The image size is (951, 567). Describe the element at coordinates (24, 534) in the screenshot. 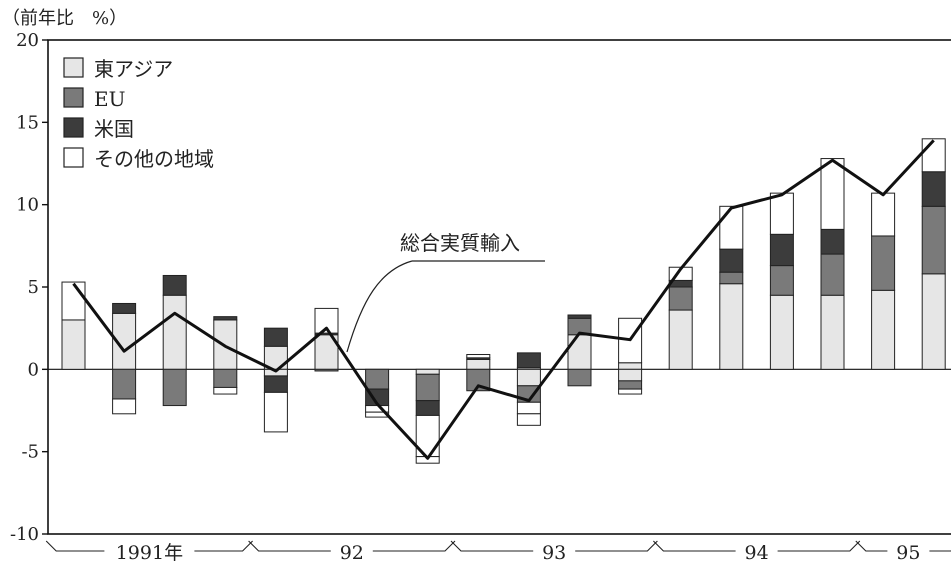

I see `y-tick-label: -10` at that location.